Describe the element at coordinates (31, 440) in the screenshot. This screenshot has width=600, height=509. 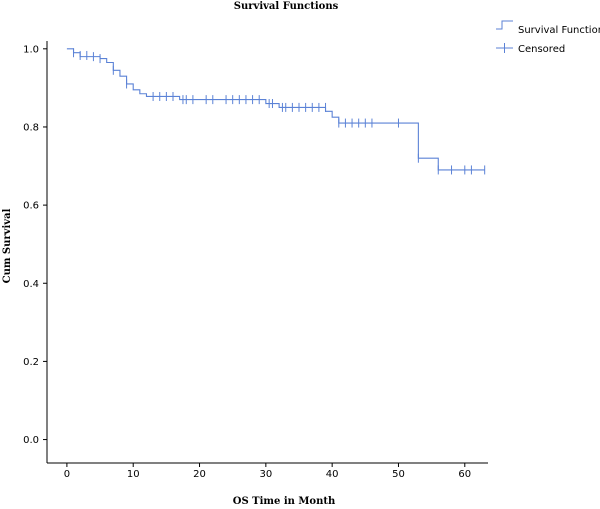
I see `y-tick-label: 0.0` at that location.